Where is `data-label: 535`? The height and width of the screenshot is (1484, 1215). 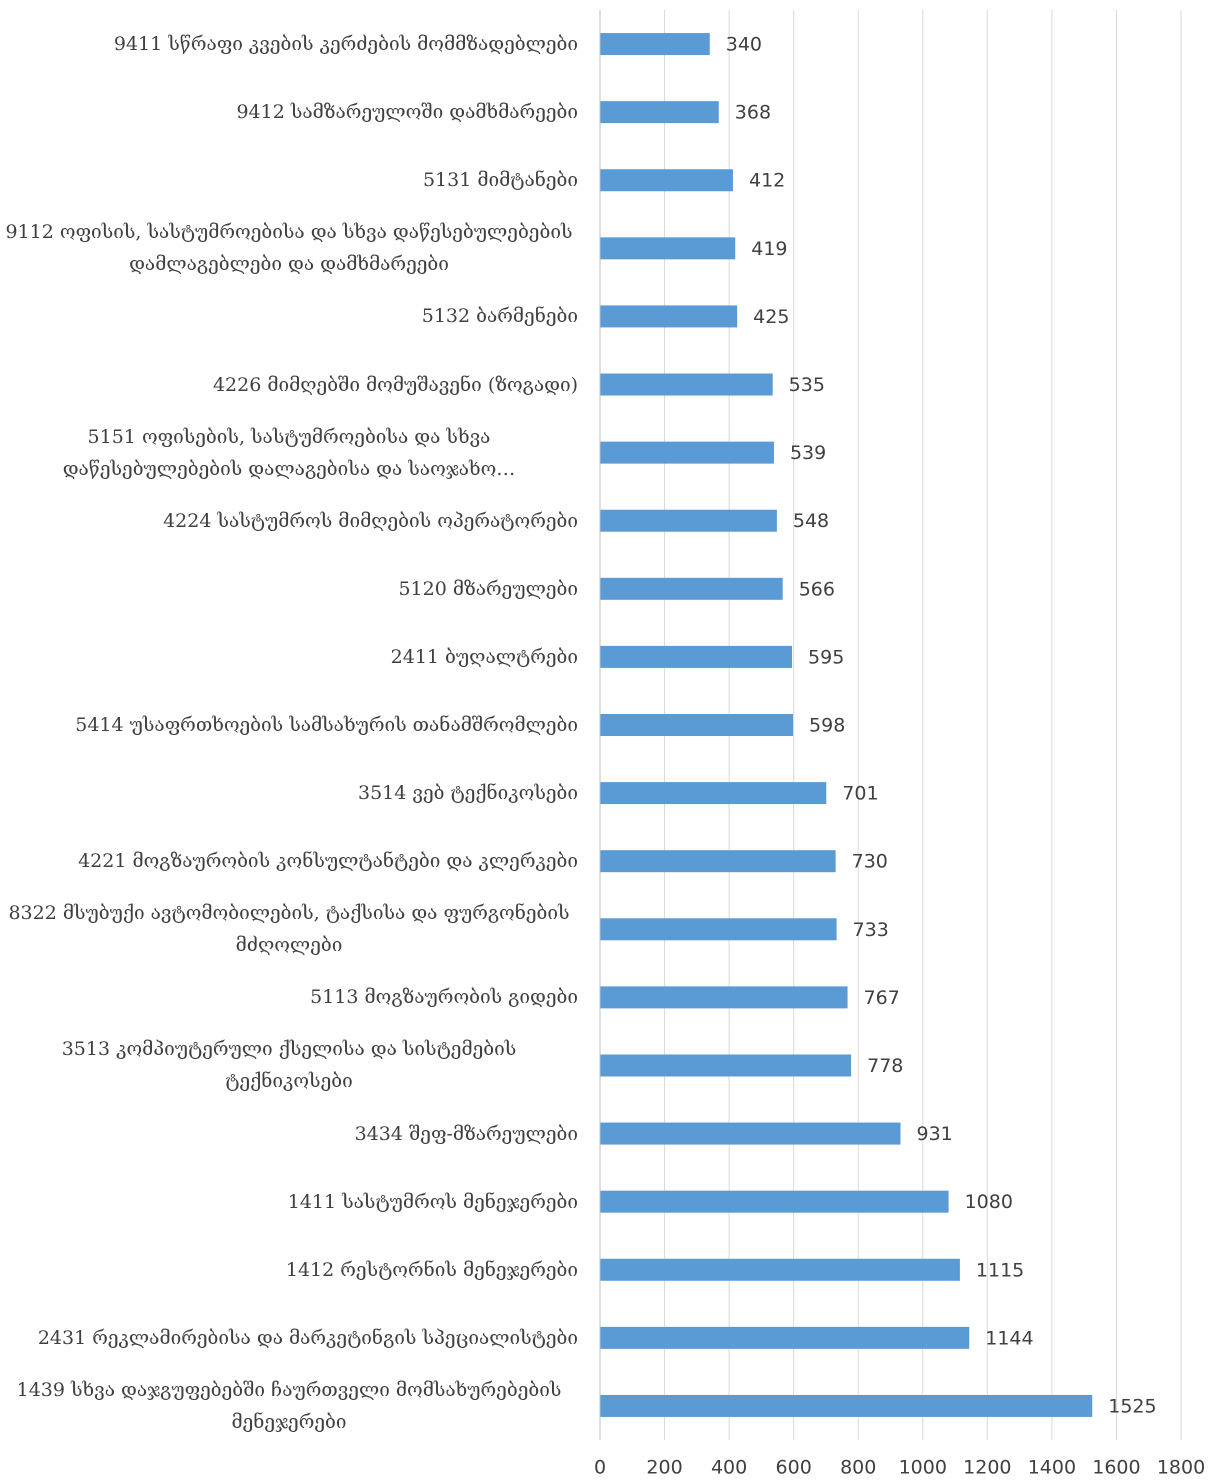 data-label: 535 is located at coordinates (807, 385).